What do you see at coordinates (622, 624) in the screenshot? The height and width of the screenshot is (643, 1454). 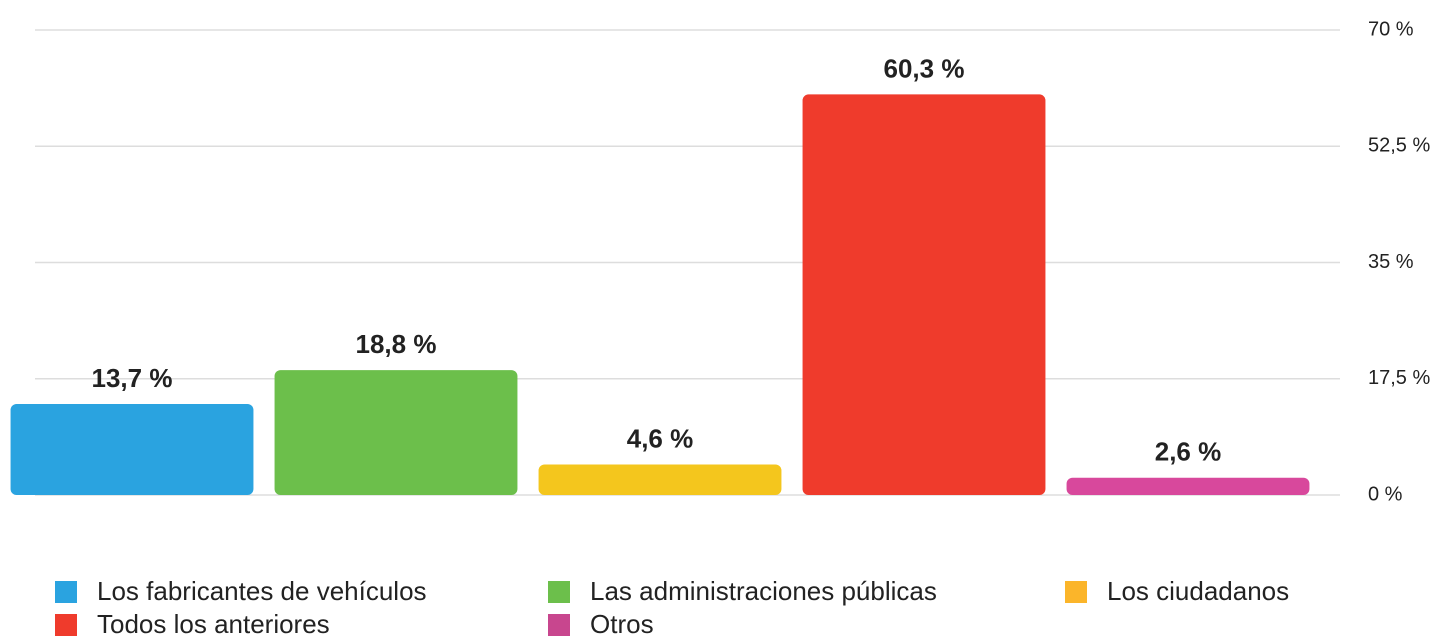 I see `legend-label: Otros` at bounding box center [622, 624].